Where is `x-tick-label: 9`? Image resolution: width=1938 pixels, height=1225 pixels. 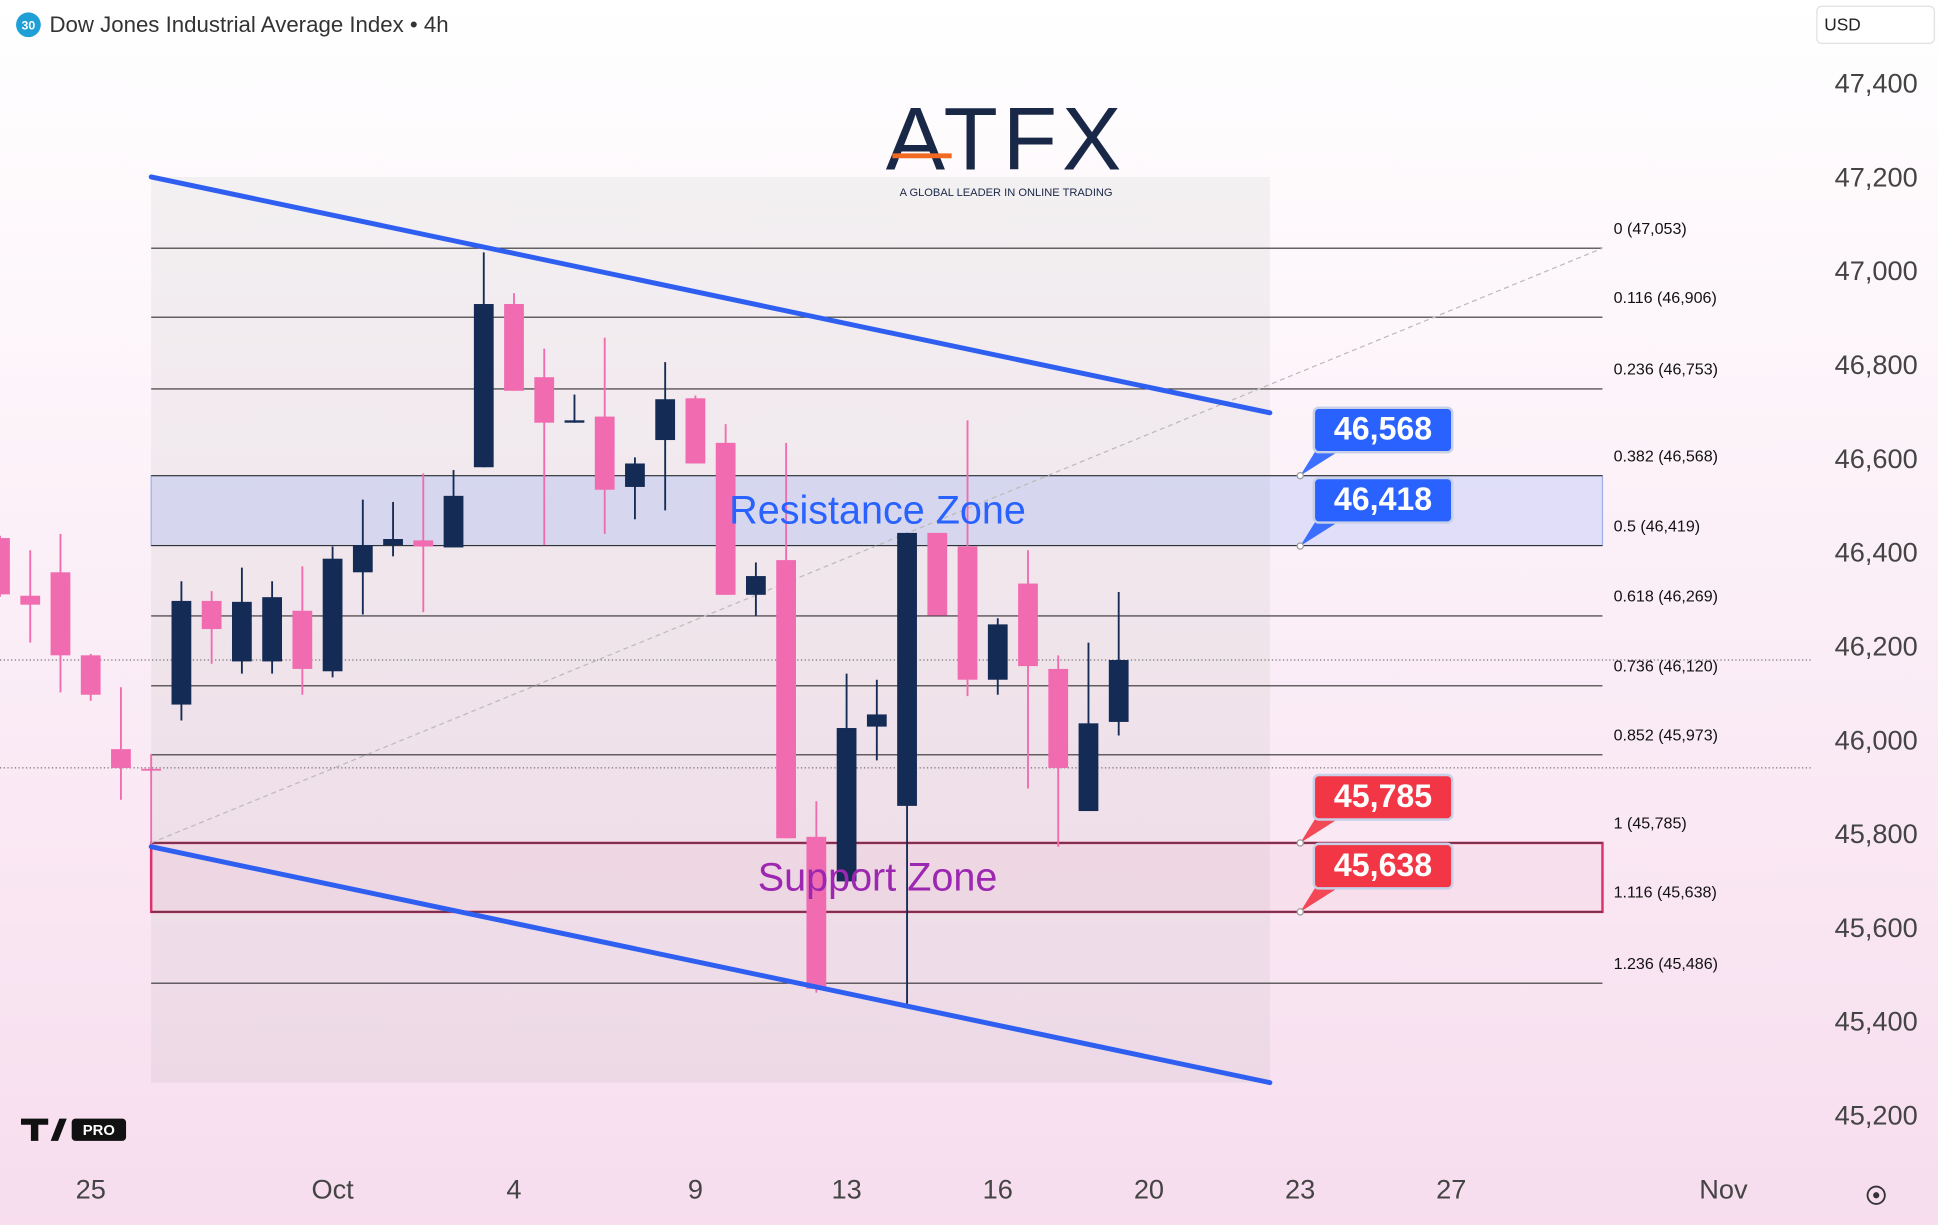 x-tick-label: 9 is located at coordinates (695, 1189).